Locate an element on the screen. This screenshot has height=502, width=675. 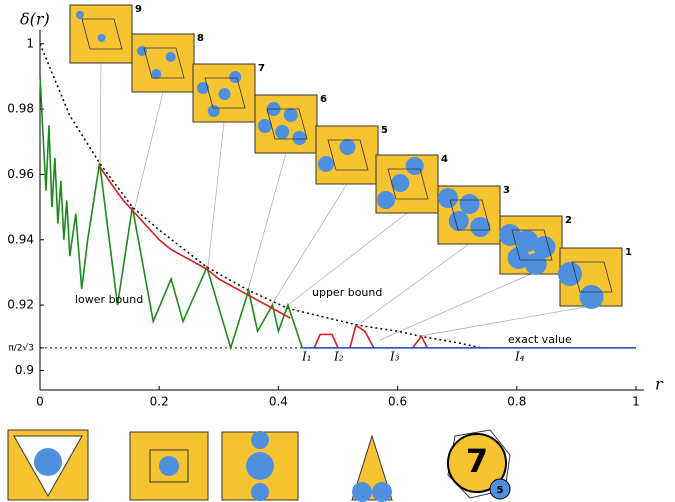
inset-number: 2 is located at coordinates (568, 220).